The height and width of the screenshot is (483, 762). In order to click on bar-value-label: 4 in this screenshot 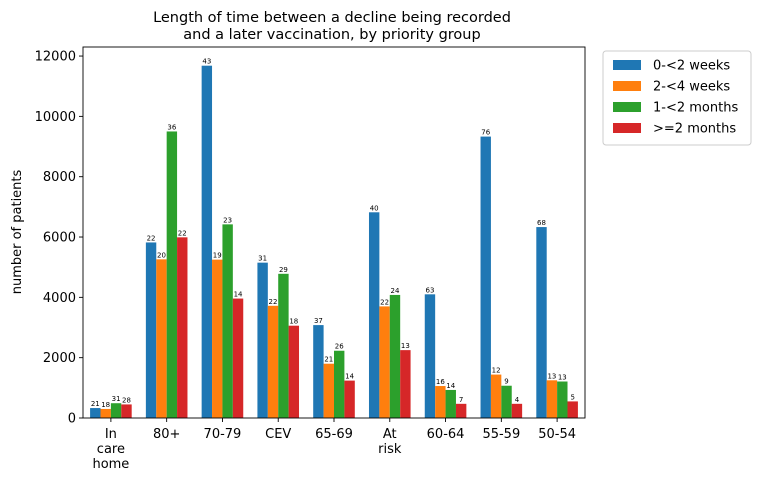, I will do `click(517, 400)`.